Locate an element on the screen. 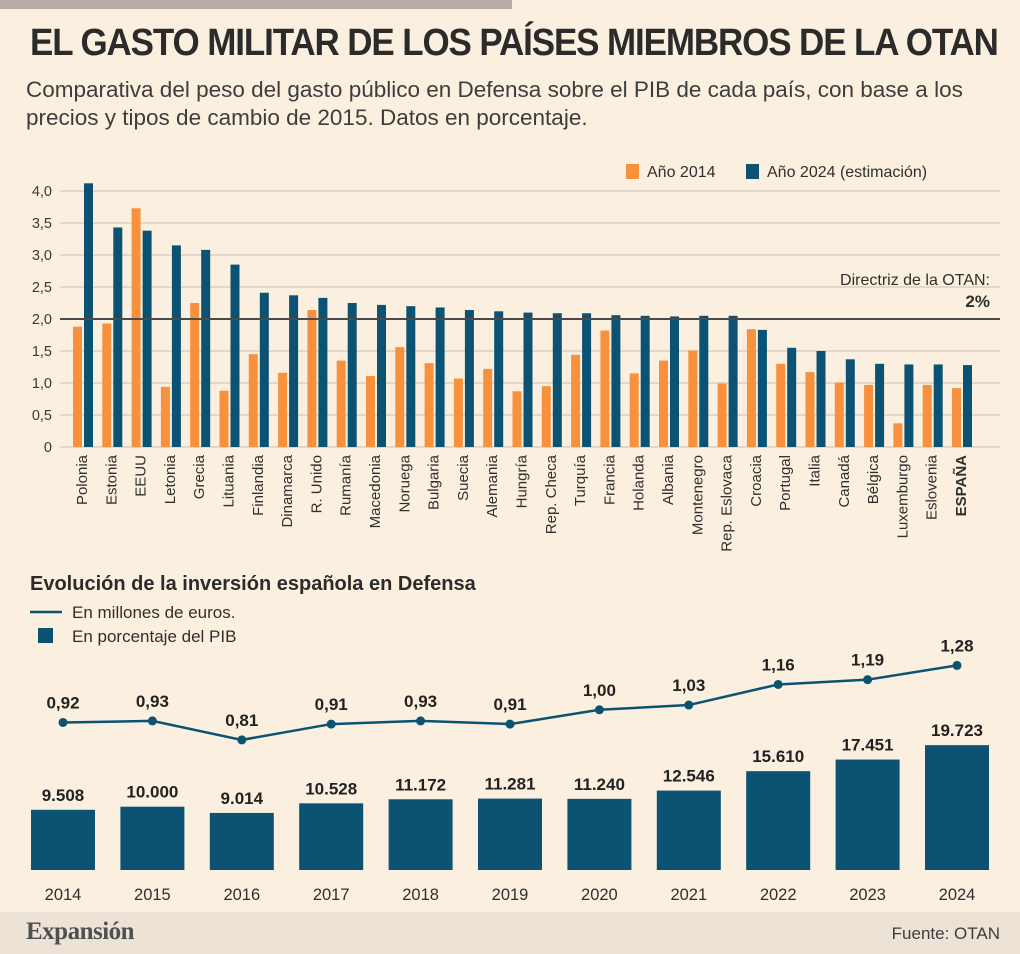 The image size is (1020, 954). category-label: Holanda is located at coordinates (639, 482).